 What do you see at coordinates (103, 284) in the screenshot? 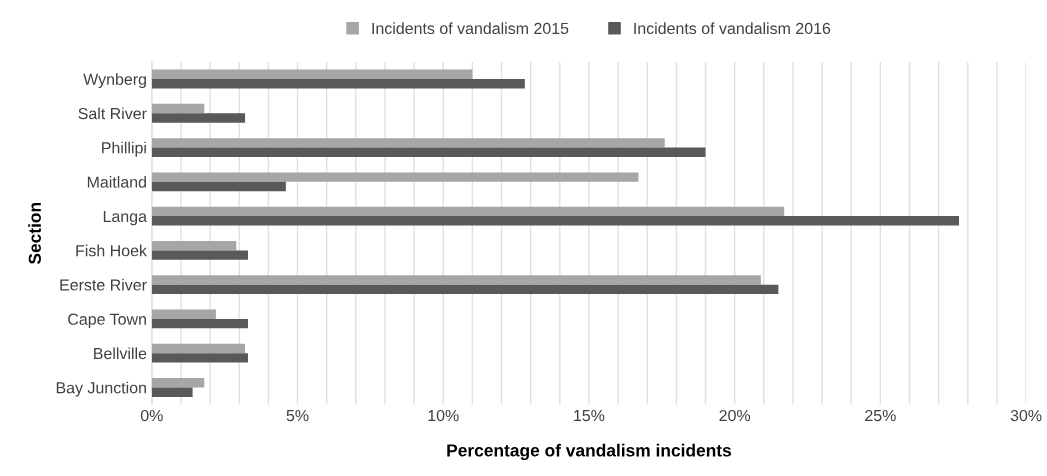
I see `y-tick-label: Eerste River` at bounding box center [103, 284].